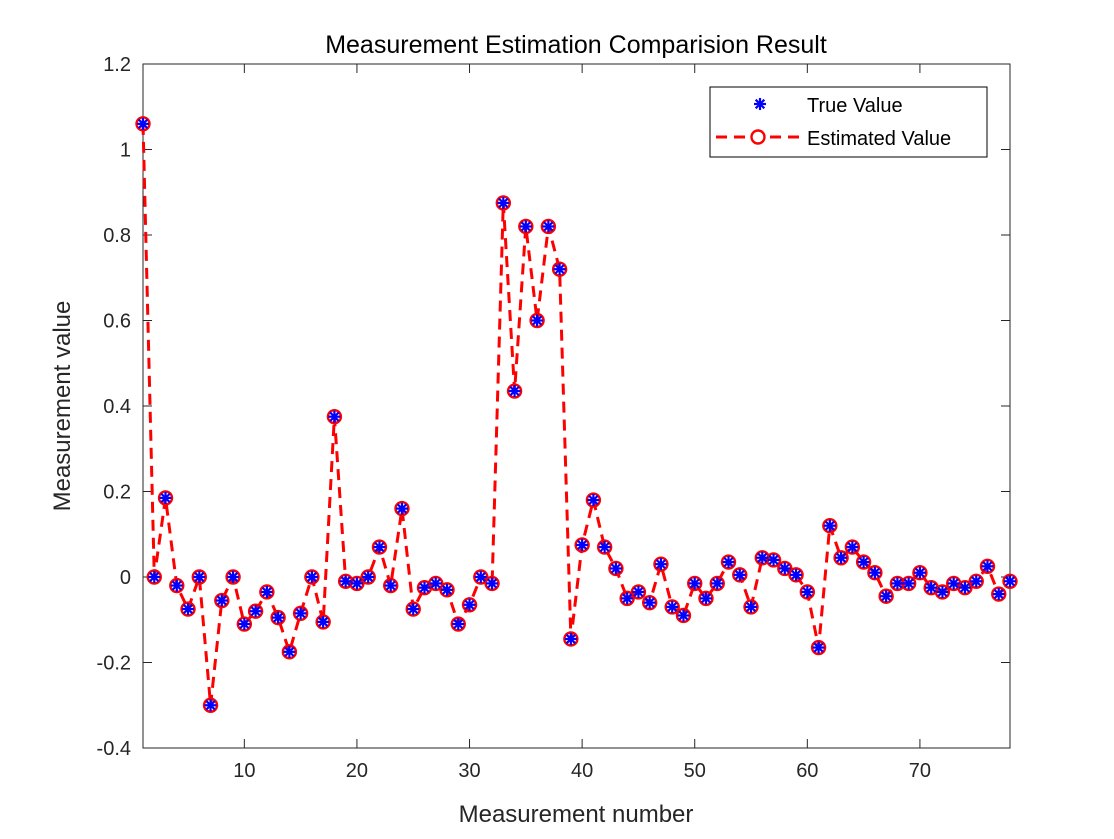  What do you see at coordinates (758, 137) in the screenshot?
I see `legend-marker-estimated-value` at bounding box center [758, 137].